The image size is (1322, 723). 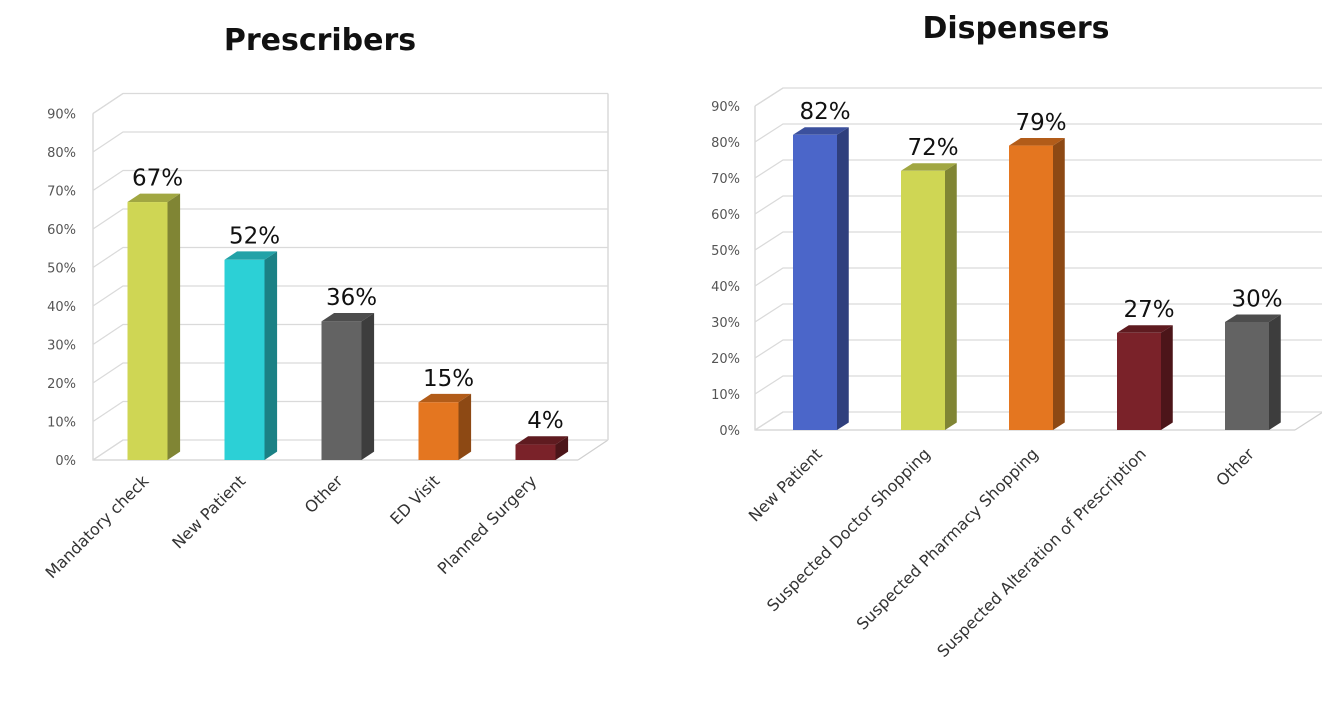 What do you see at coordinates (1040, 123) in the screenshot?
I see `data-label: 79%` at bounding box center [1040, 123].